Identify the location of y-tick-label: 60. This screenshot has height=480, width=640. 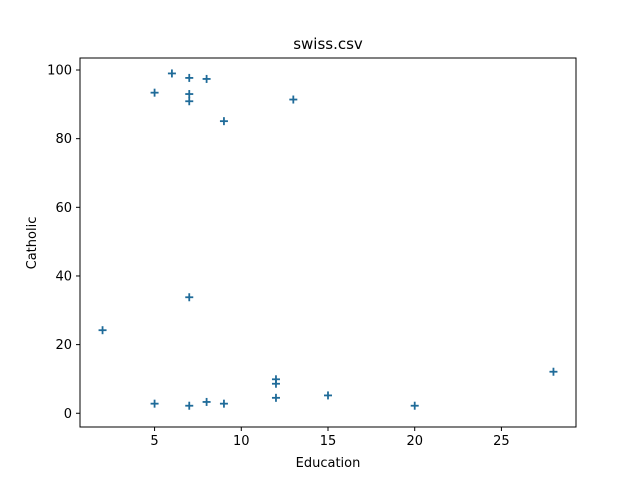
(63, 208).